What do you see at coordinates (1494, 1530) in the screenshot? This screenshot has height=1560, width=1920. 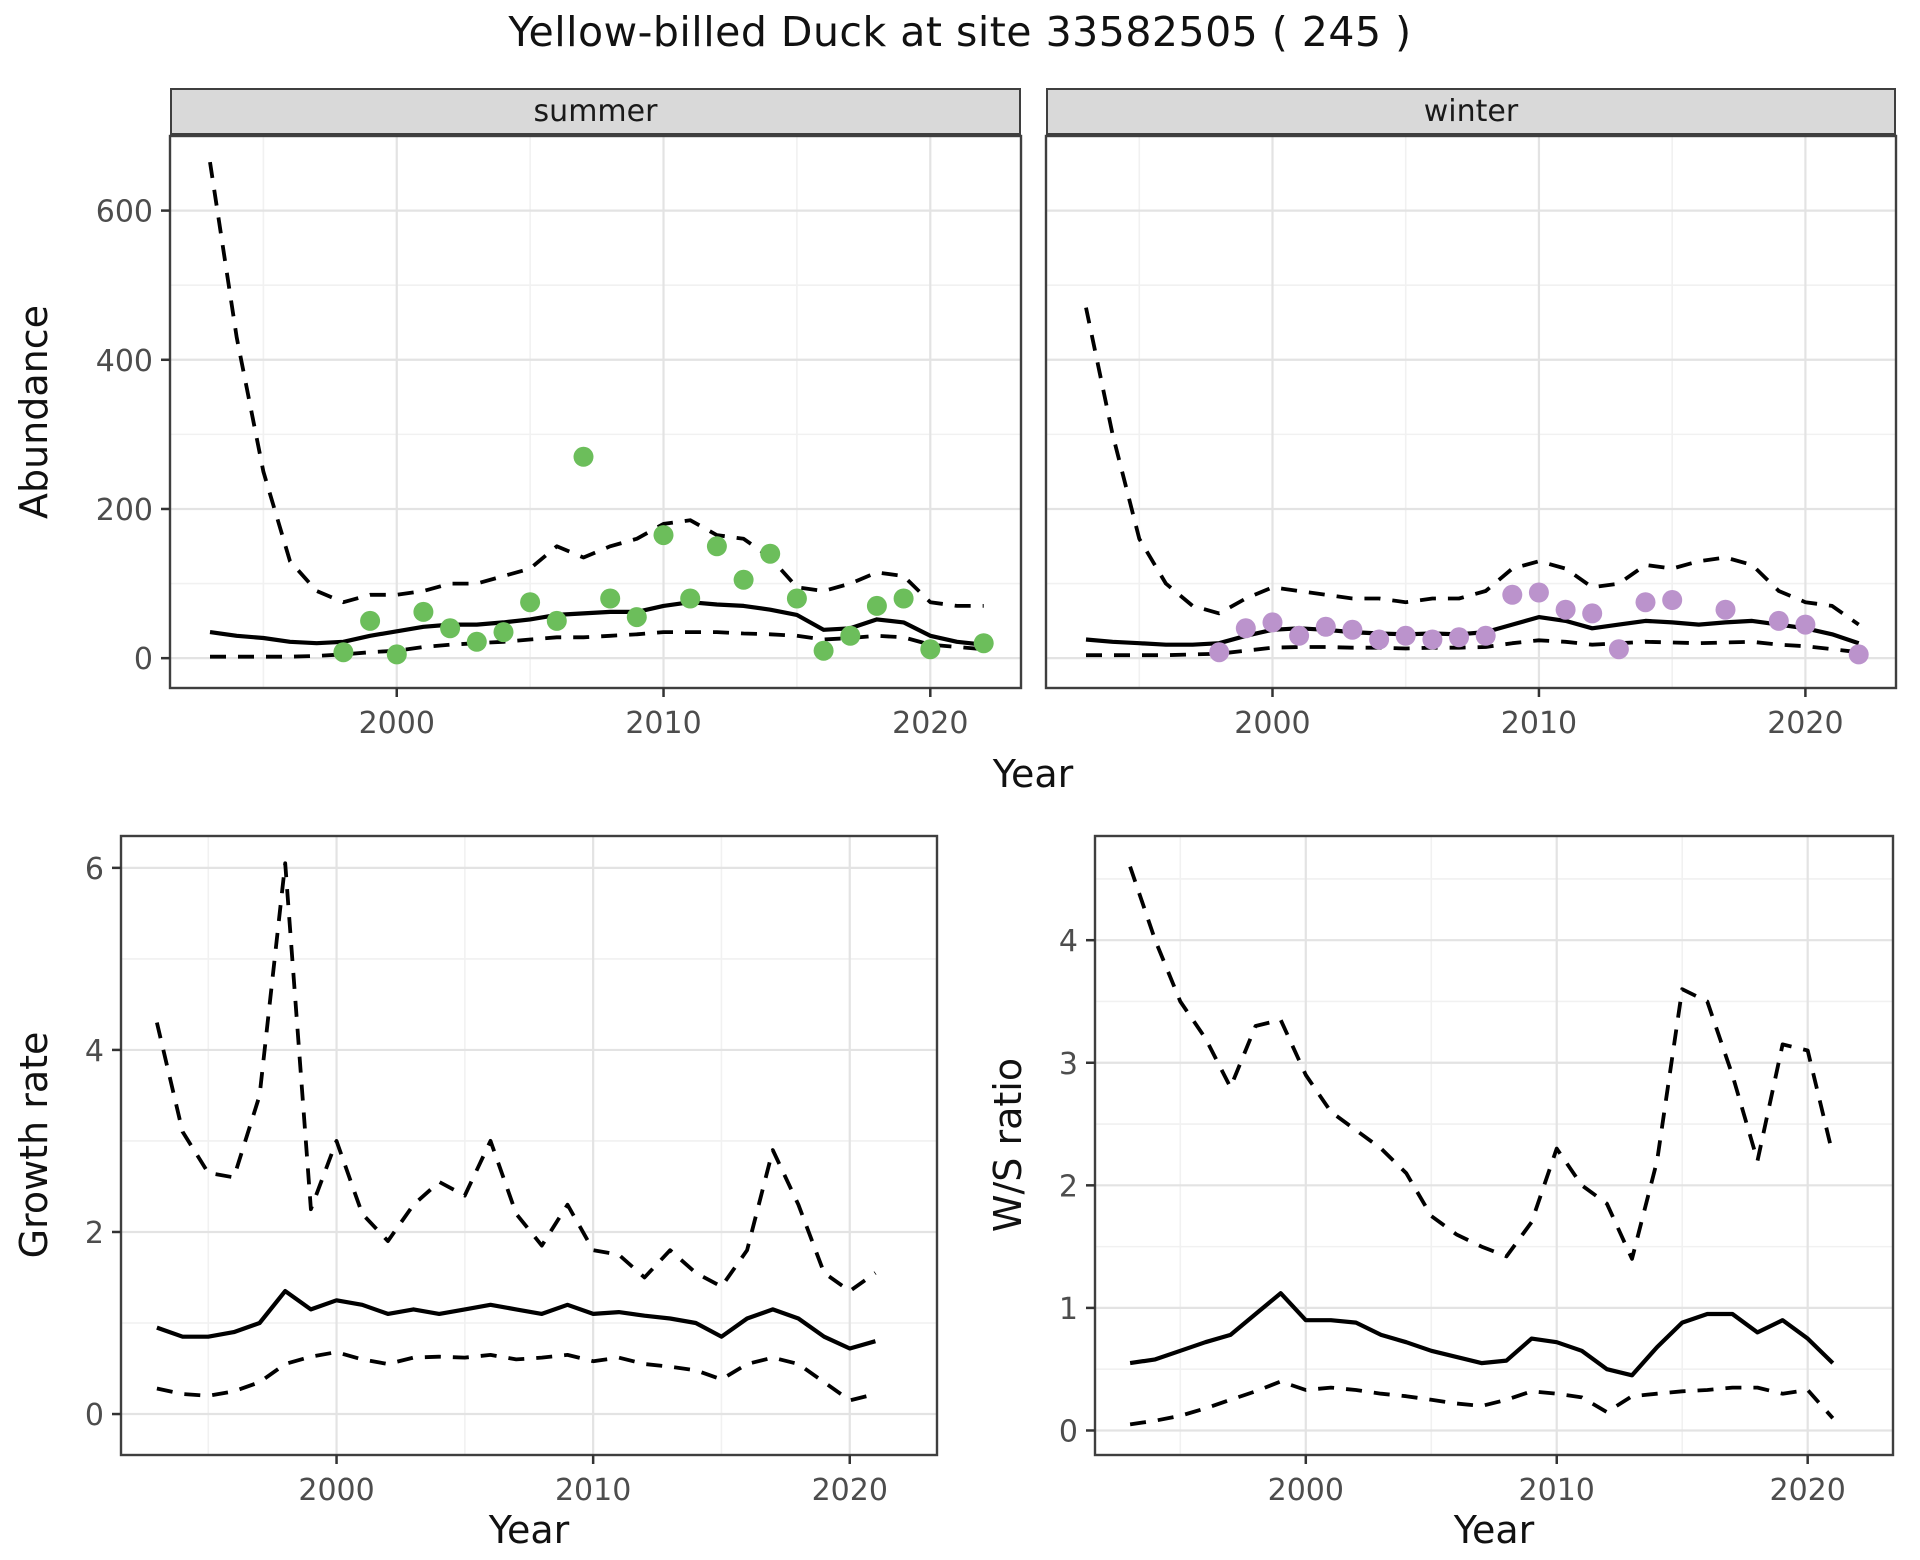 I see `x-axis-title-year-ws: Year` at bounding box center [1494, 1530].